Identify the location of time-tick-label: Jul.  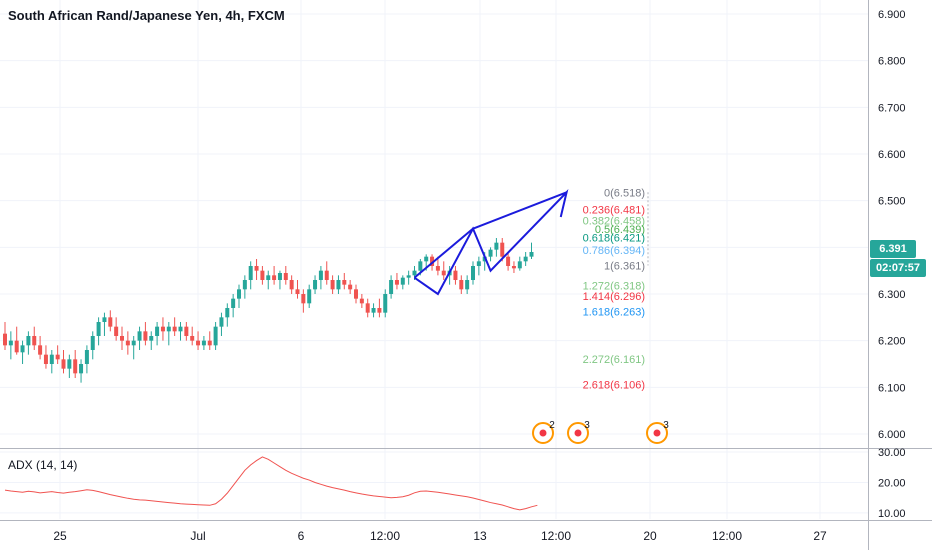
(197, 536).